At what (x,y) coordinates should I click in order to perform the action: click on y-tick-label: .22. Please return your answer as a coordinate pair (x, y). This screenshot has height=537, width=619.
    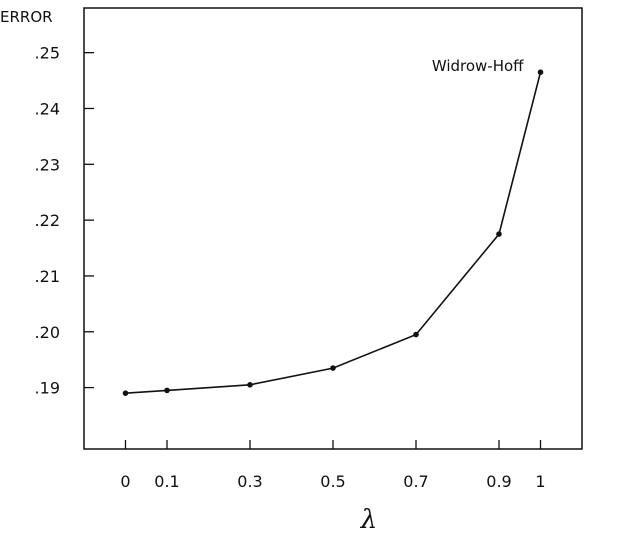
    Looking at the image, I should click on (47, 220).